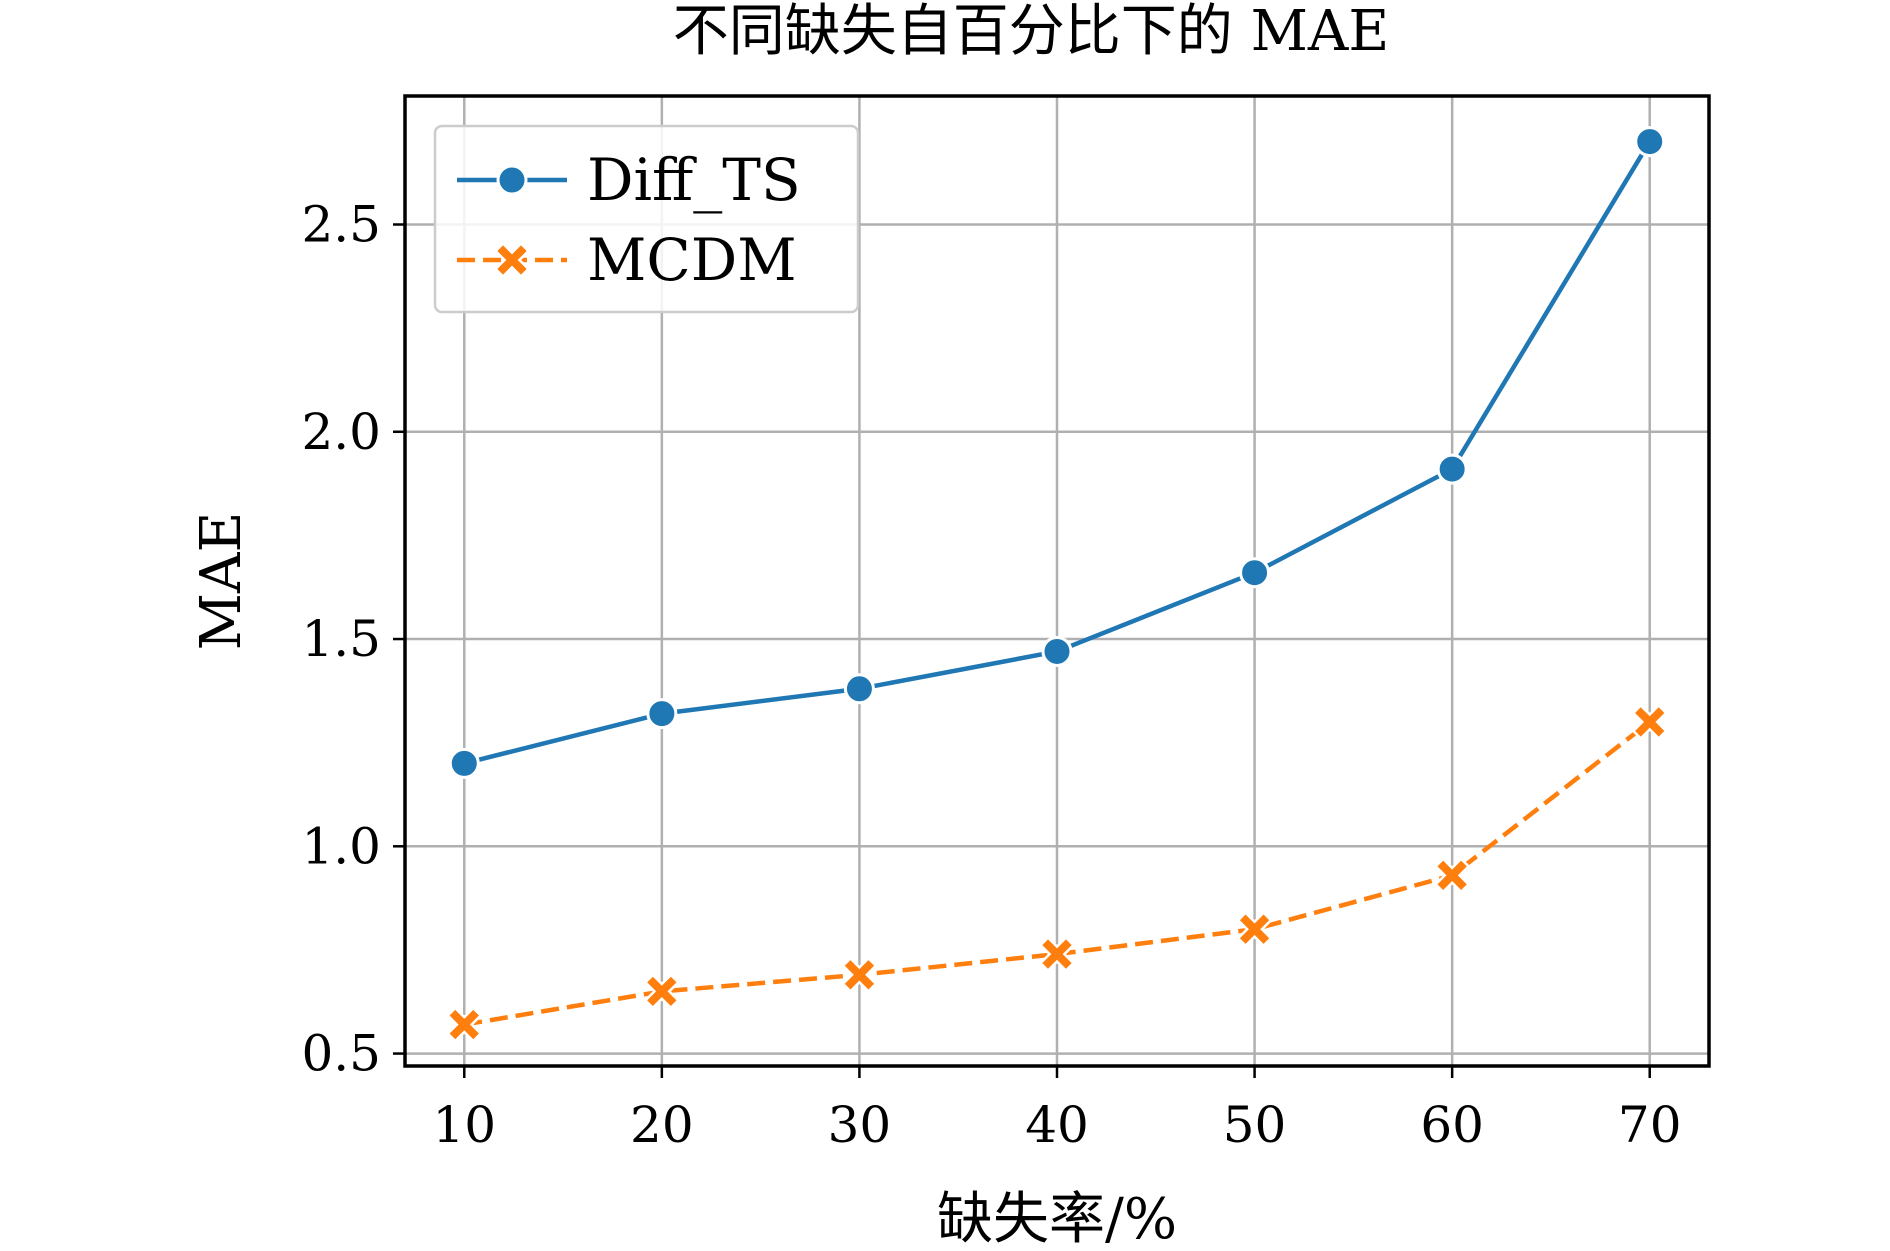 The width and height of the screenshot is (1890, 1251). I want to click on legend: Diff_TS MCDM, so click(646, 219).